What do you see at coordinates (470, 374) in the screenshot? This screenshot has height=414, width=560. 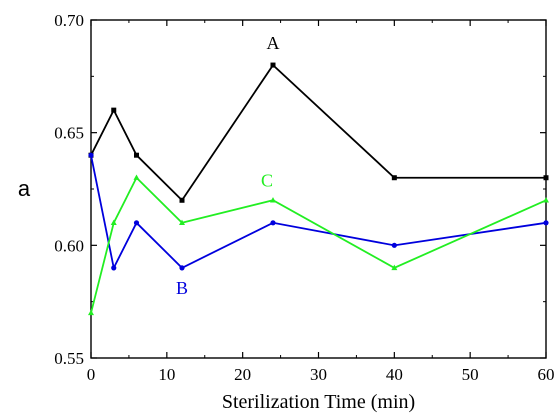 I see `x-tick-label: 50` at bounding box center [470, 374].